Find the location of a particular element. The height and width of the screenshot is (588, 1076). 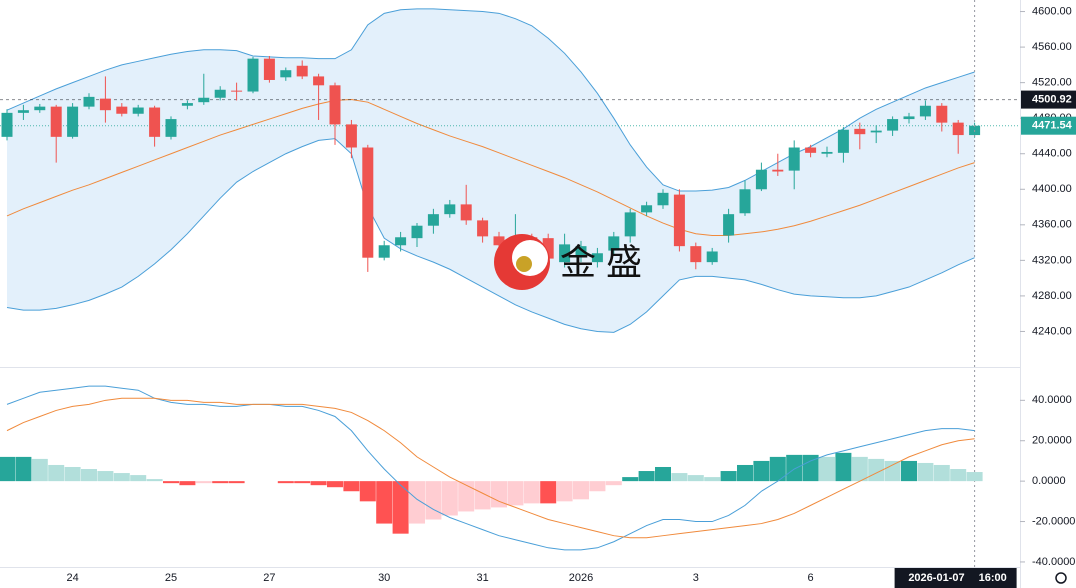

crosshair-box is located at coordinates (955, 578).